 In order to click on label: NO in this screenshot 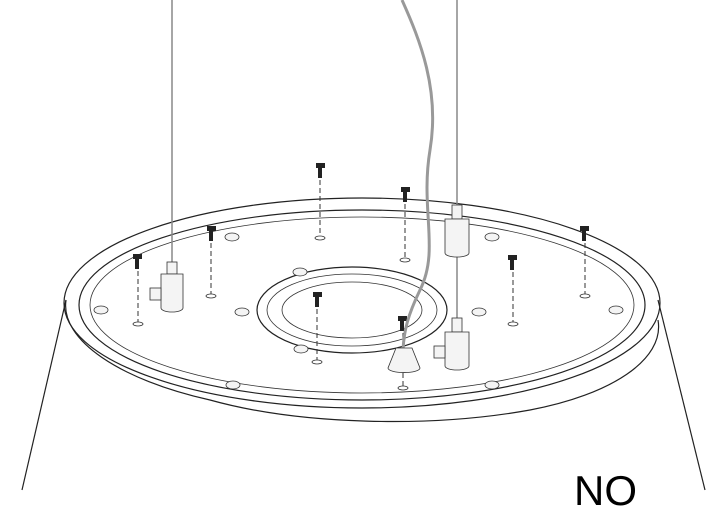, I will do `click(605, 488)`.